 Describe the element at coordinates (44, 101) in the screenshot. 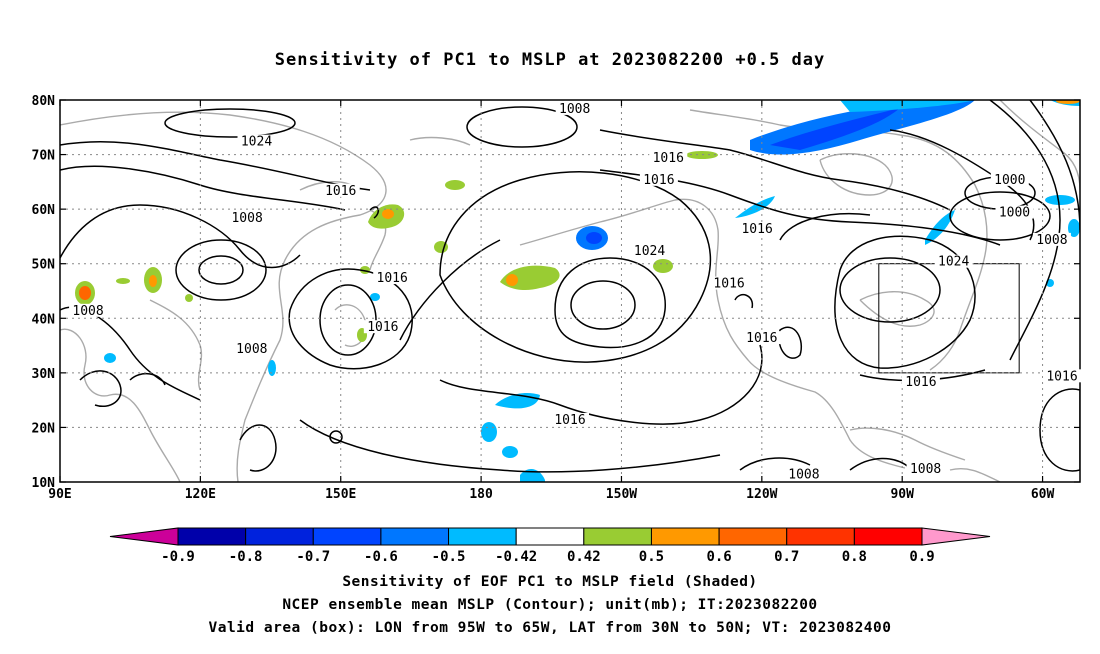

I see `lat-tick-label: 80N` at that location.